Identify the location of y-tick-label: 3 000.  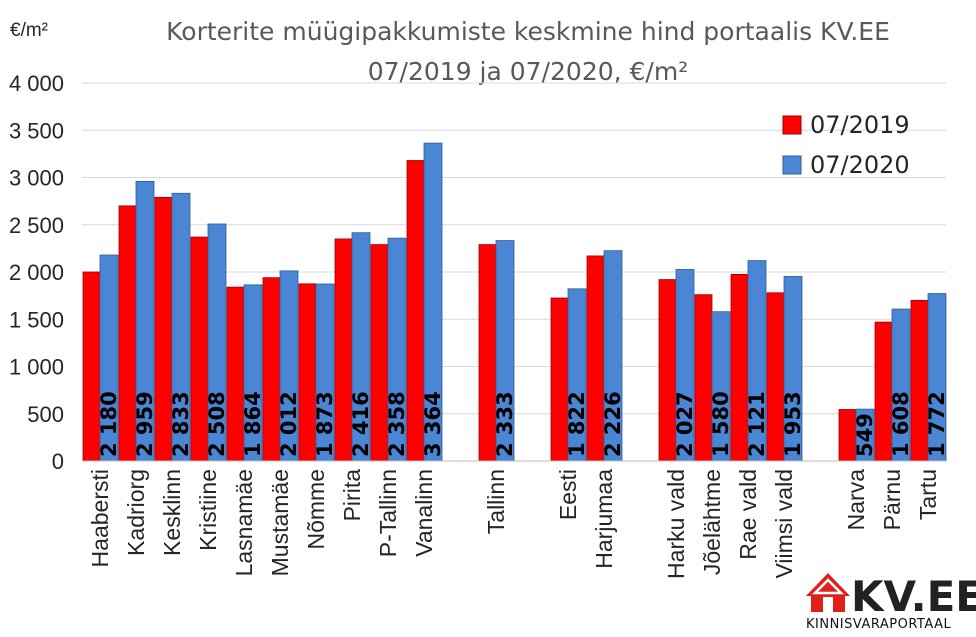
(36, 178).